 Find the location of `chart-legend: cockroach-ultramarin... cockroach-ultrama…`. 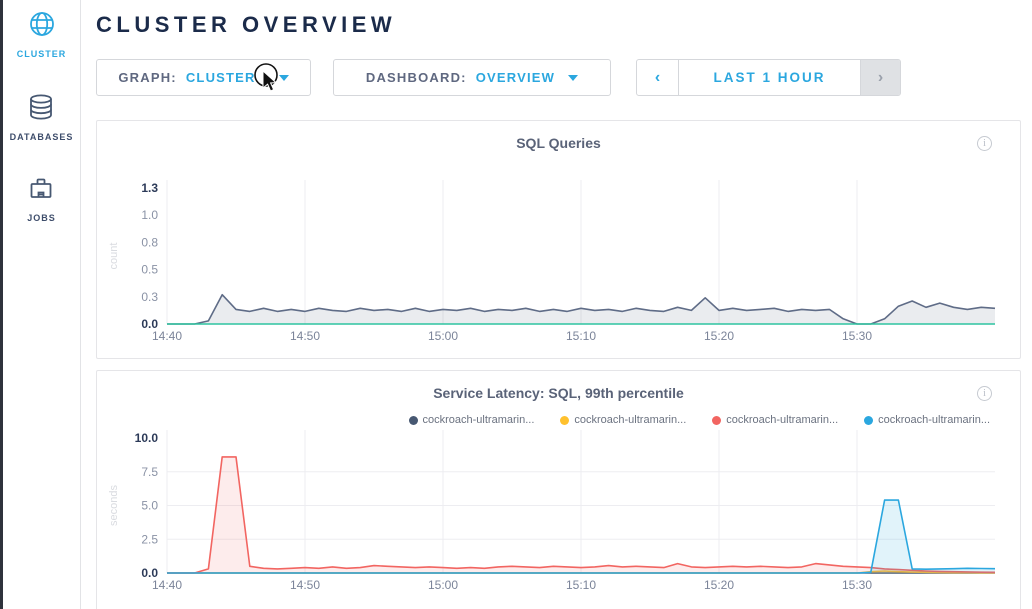

chart-legend: cockroach-ultramarin... cockroach-ultrama… is located at coordinates (699, 420).